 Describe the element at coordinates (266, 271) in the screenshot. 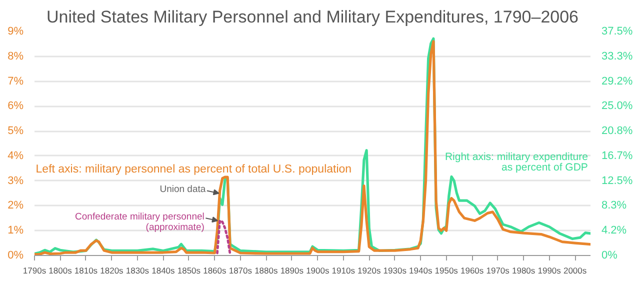

I see `x-tick-label: 1880s` at that location.